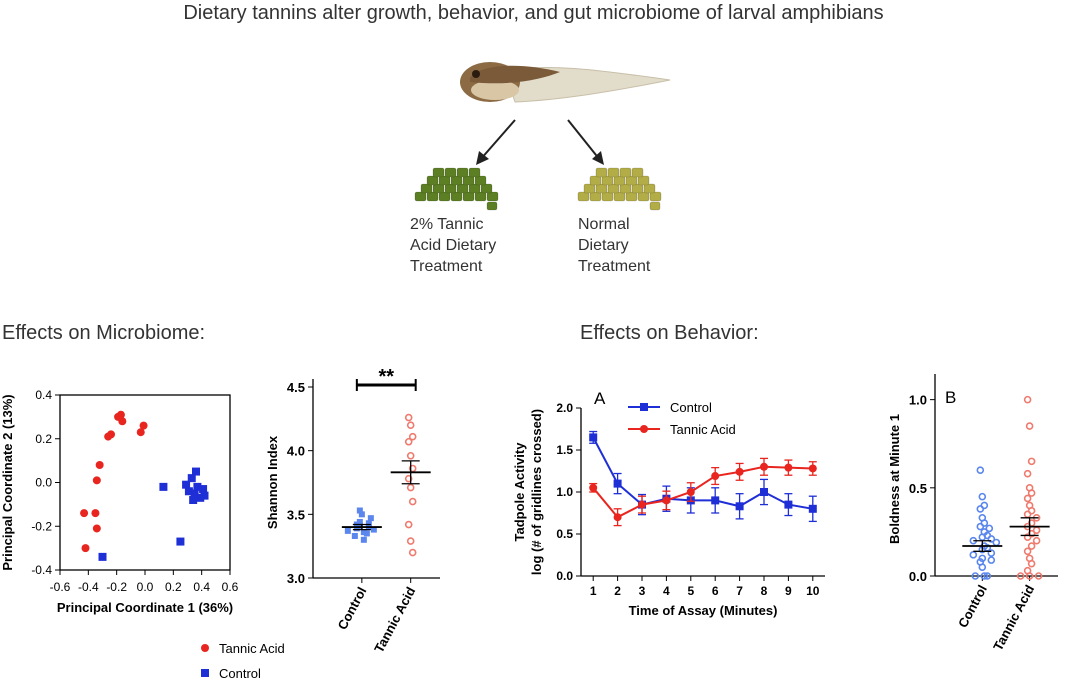 This screenshot has width=1067, height=681. Describe the element at coordinates (764, 591) in the screenshot. I see `x-tick-label: 8` at that location.